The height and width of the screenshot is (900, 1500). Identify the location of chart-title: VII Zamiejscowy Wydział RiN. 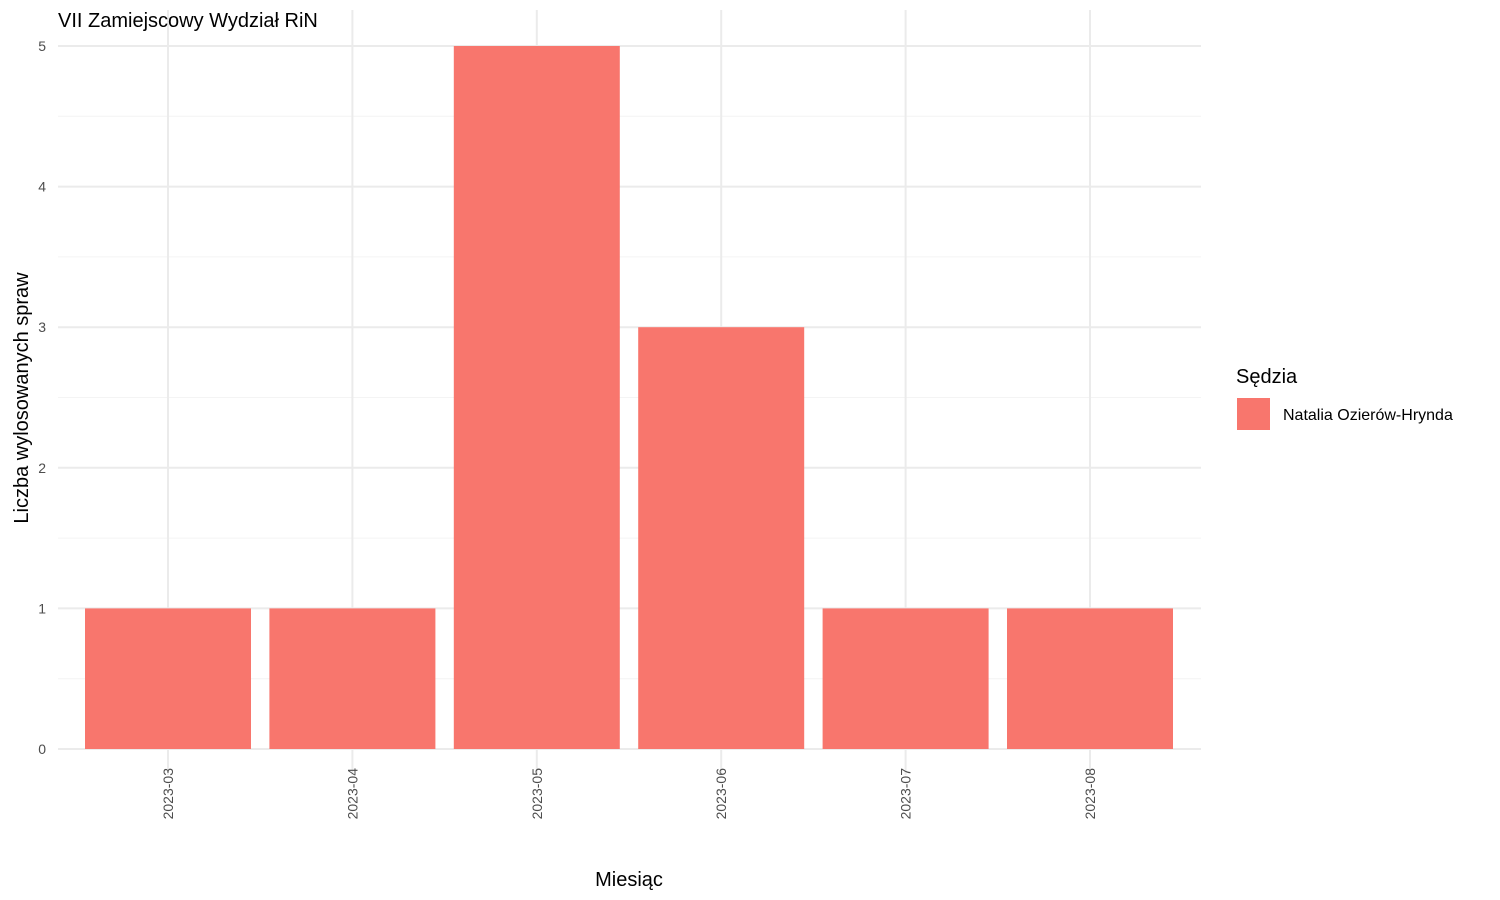
(188, 21).